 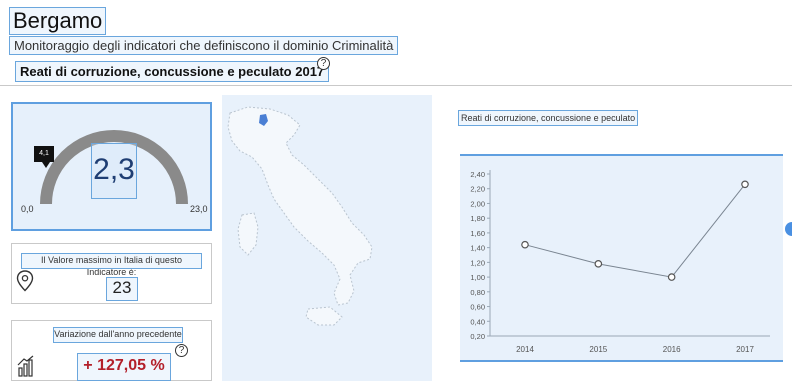 What do you see at coordinates (122, 289) in the screenshot?
I see `max-value: 23` at bounding box center [122, 289].